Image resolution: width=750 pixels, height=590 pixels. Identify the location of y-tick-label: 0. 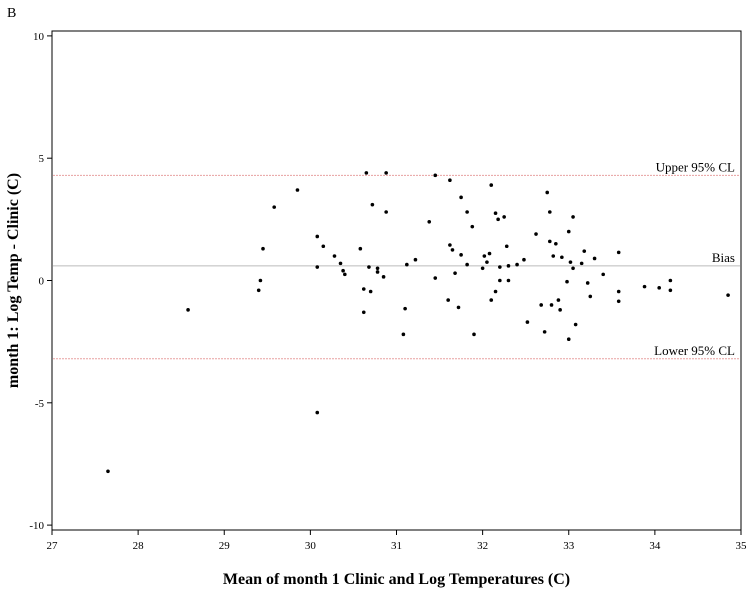
(42, 282).